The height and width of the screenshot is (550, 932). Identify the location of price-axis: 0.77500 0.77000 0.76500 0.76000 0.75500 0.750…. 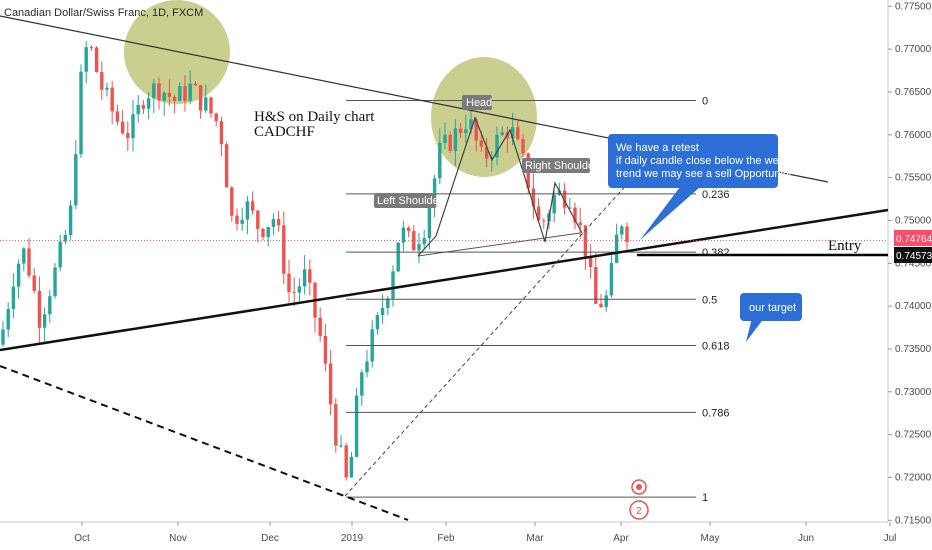
(910, 263).